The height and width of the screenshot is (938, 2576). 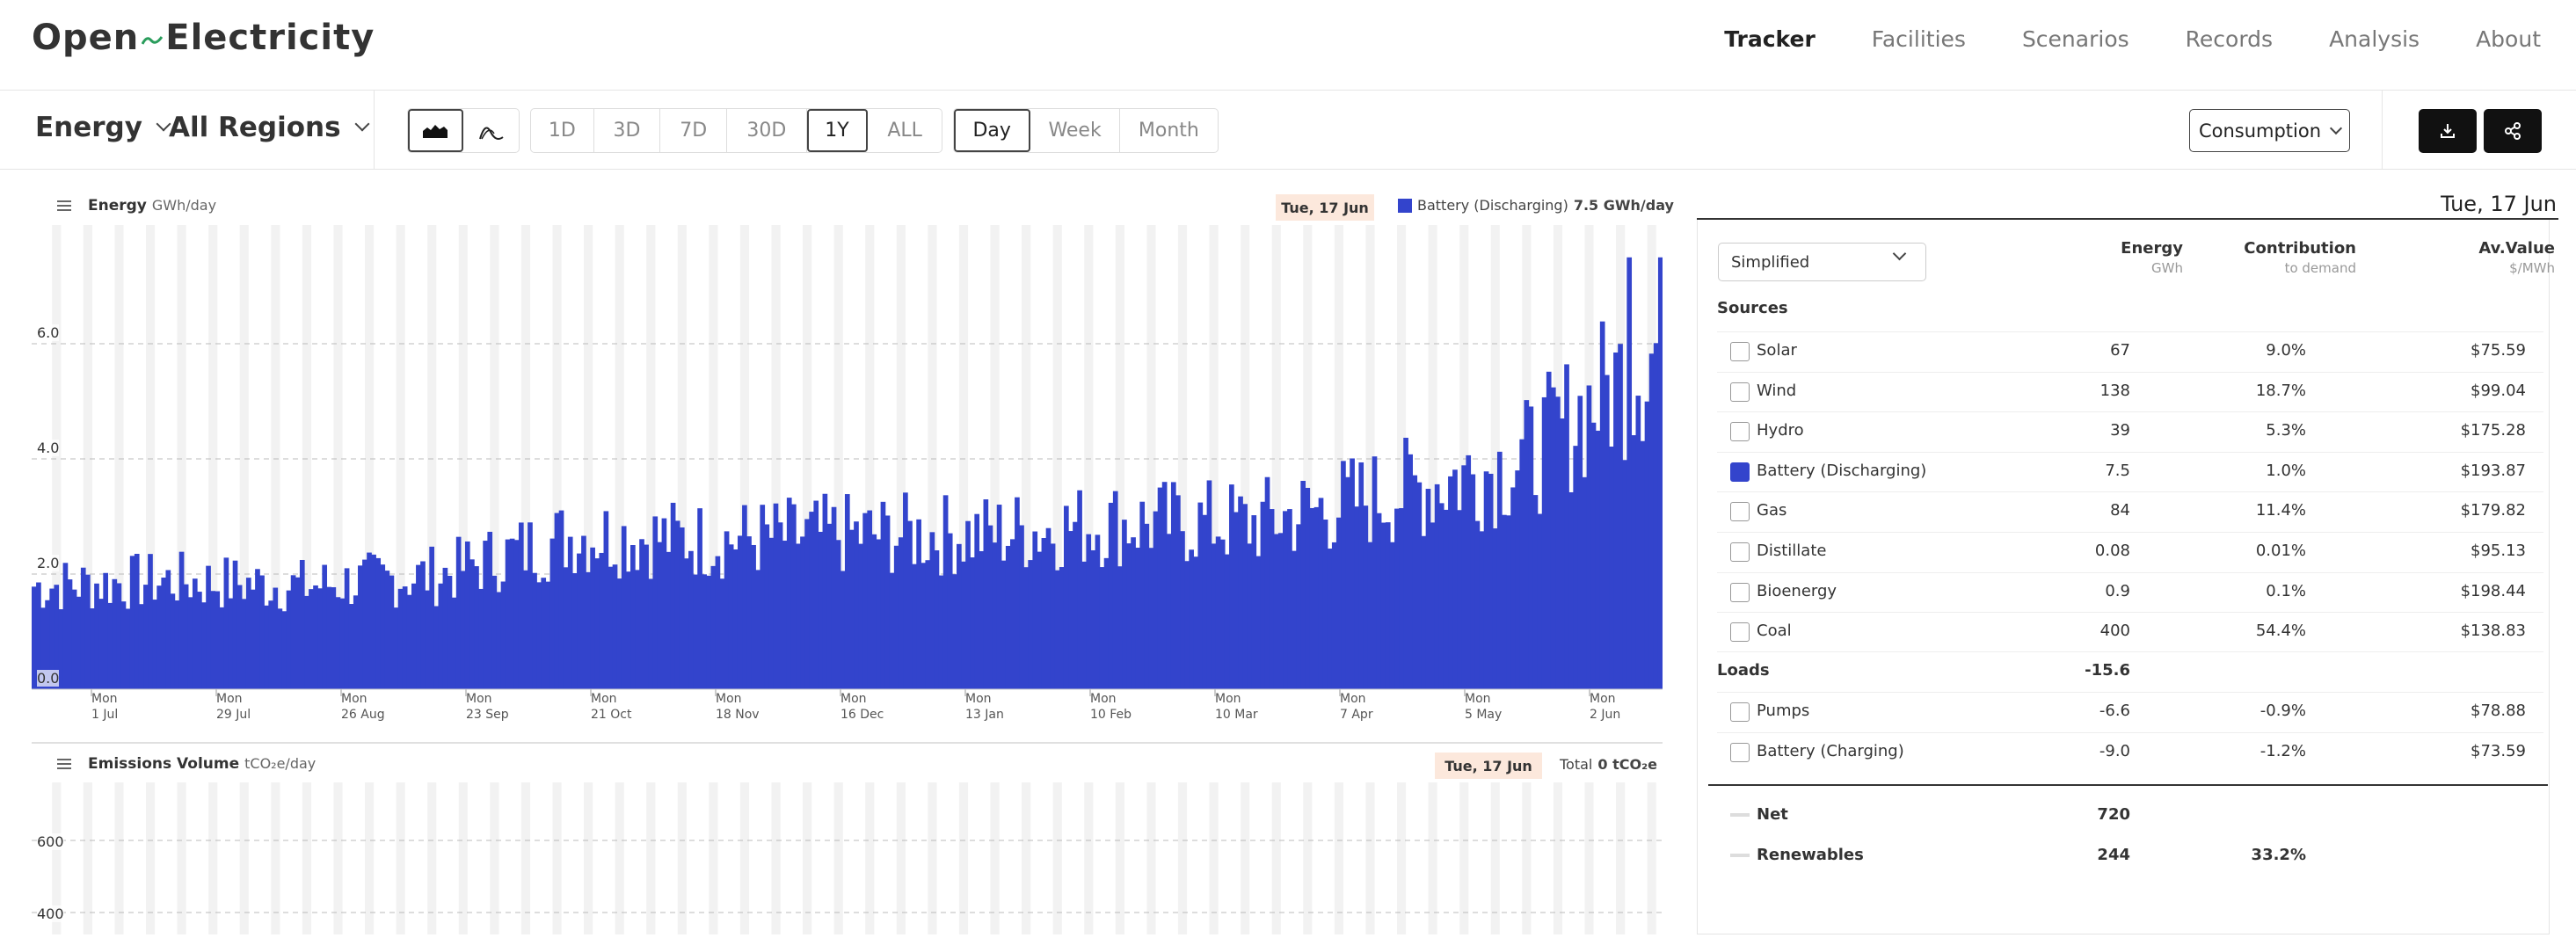 What do you see at coordinates (2448, 131) in the screenshot?
I see `download-button` at bounding box center [2448, 131].